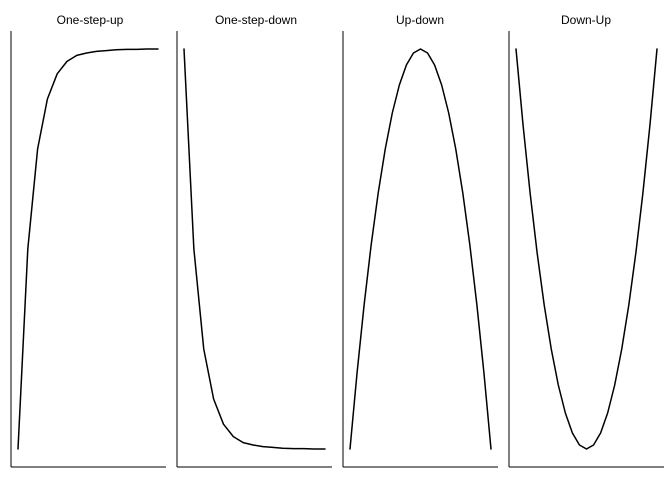  Describe the element at coordinates (586, 20) in the screenshot. I see `panel-title-down-up: Down-Up` at that location.